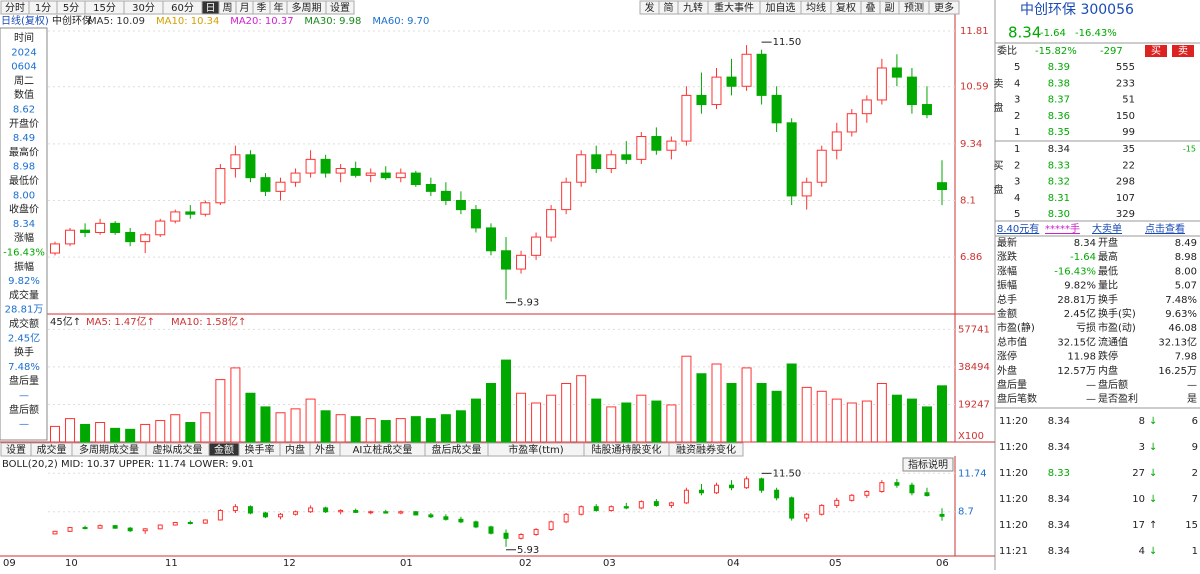  What do you see at coordinates (734, 7) in the screenshot?
I see `tool-label: 重大事件` at bounding box center [734, 7].